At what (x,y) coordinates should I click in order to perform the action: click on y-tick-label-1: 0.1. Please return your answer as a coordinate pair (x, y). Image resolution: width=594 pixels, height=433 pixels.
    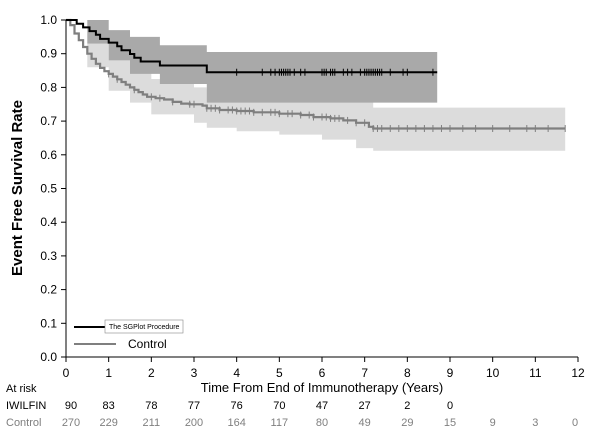
    Looking at the image, I should click on (48, 323).